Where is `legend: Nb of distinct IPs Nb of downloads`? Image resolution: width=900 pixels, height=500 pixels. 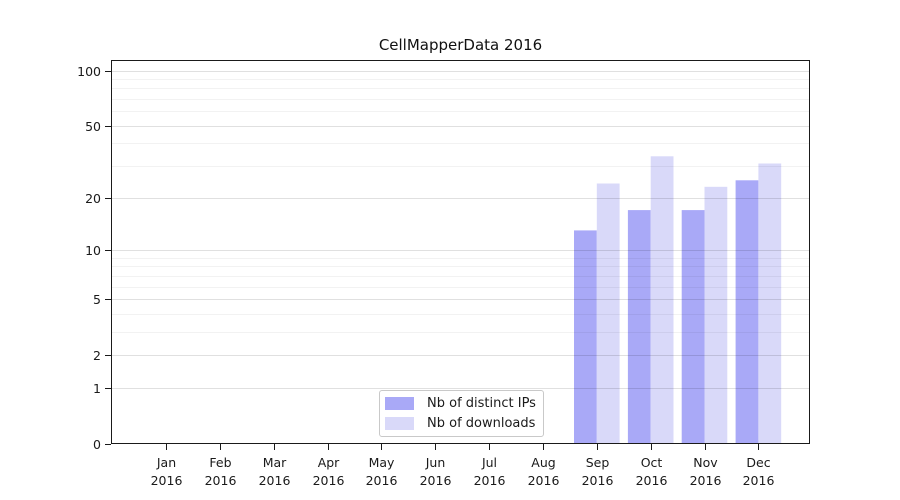
legend: Nb of distinct IPs Nb of downloads is located at coordinates (461, 413).